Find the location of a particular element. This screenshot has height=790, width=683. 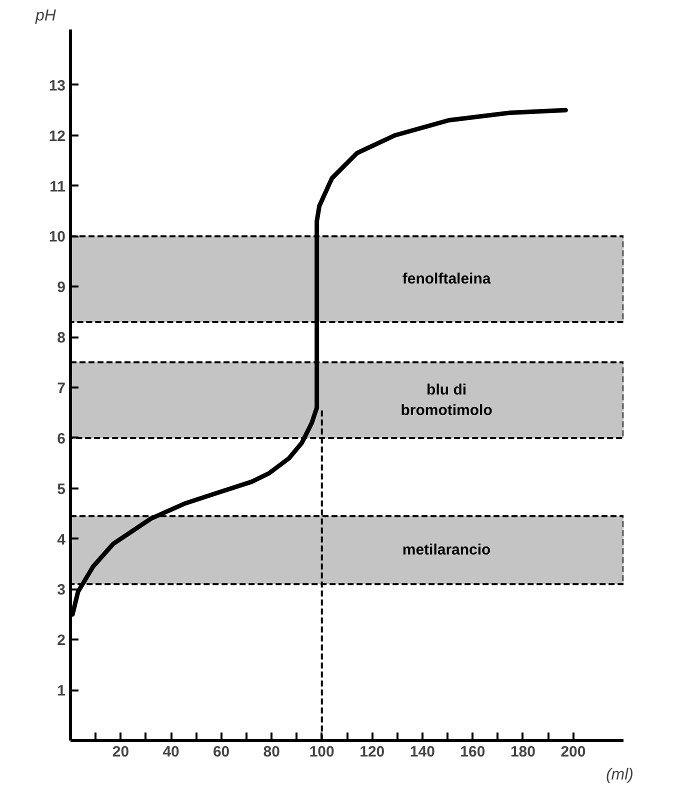

x-tick-label: 180 is located at coordinates (523, 752).